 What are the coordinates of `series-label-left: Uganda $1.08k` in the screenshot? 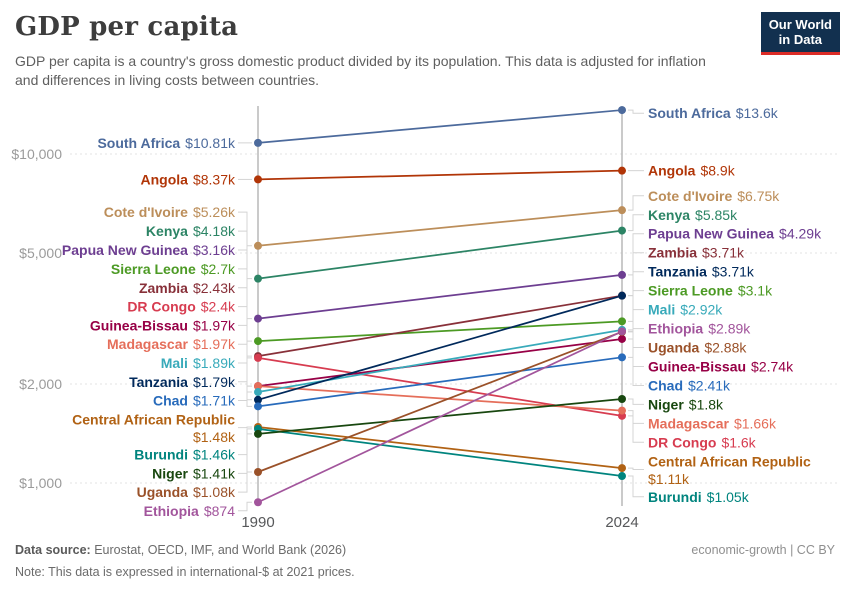 It's located at (186, 492).